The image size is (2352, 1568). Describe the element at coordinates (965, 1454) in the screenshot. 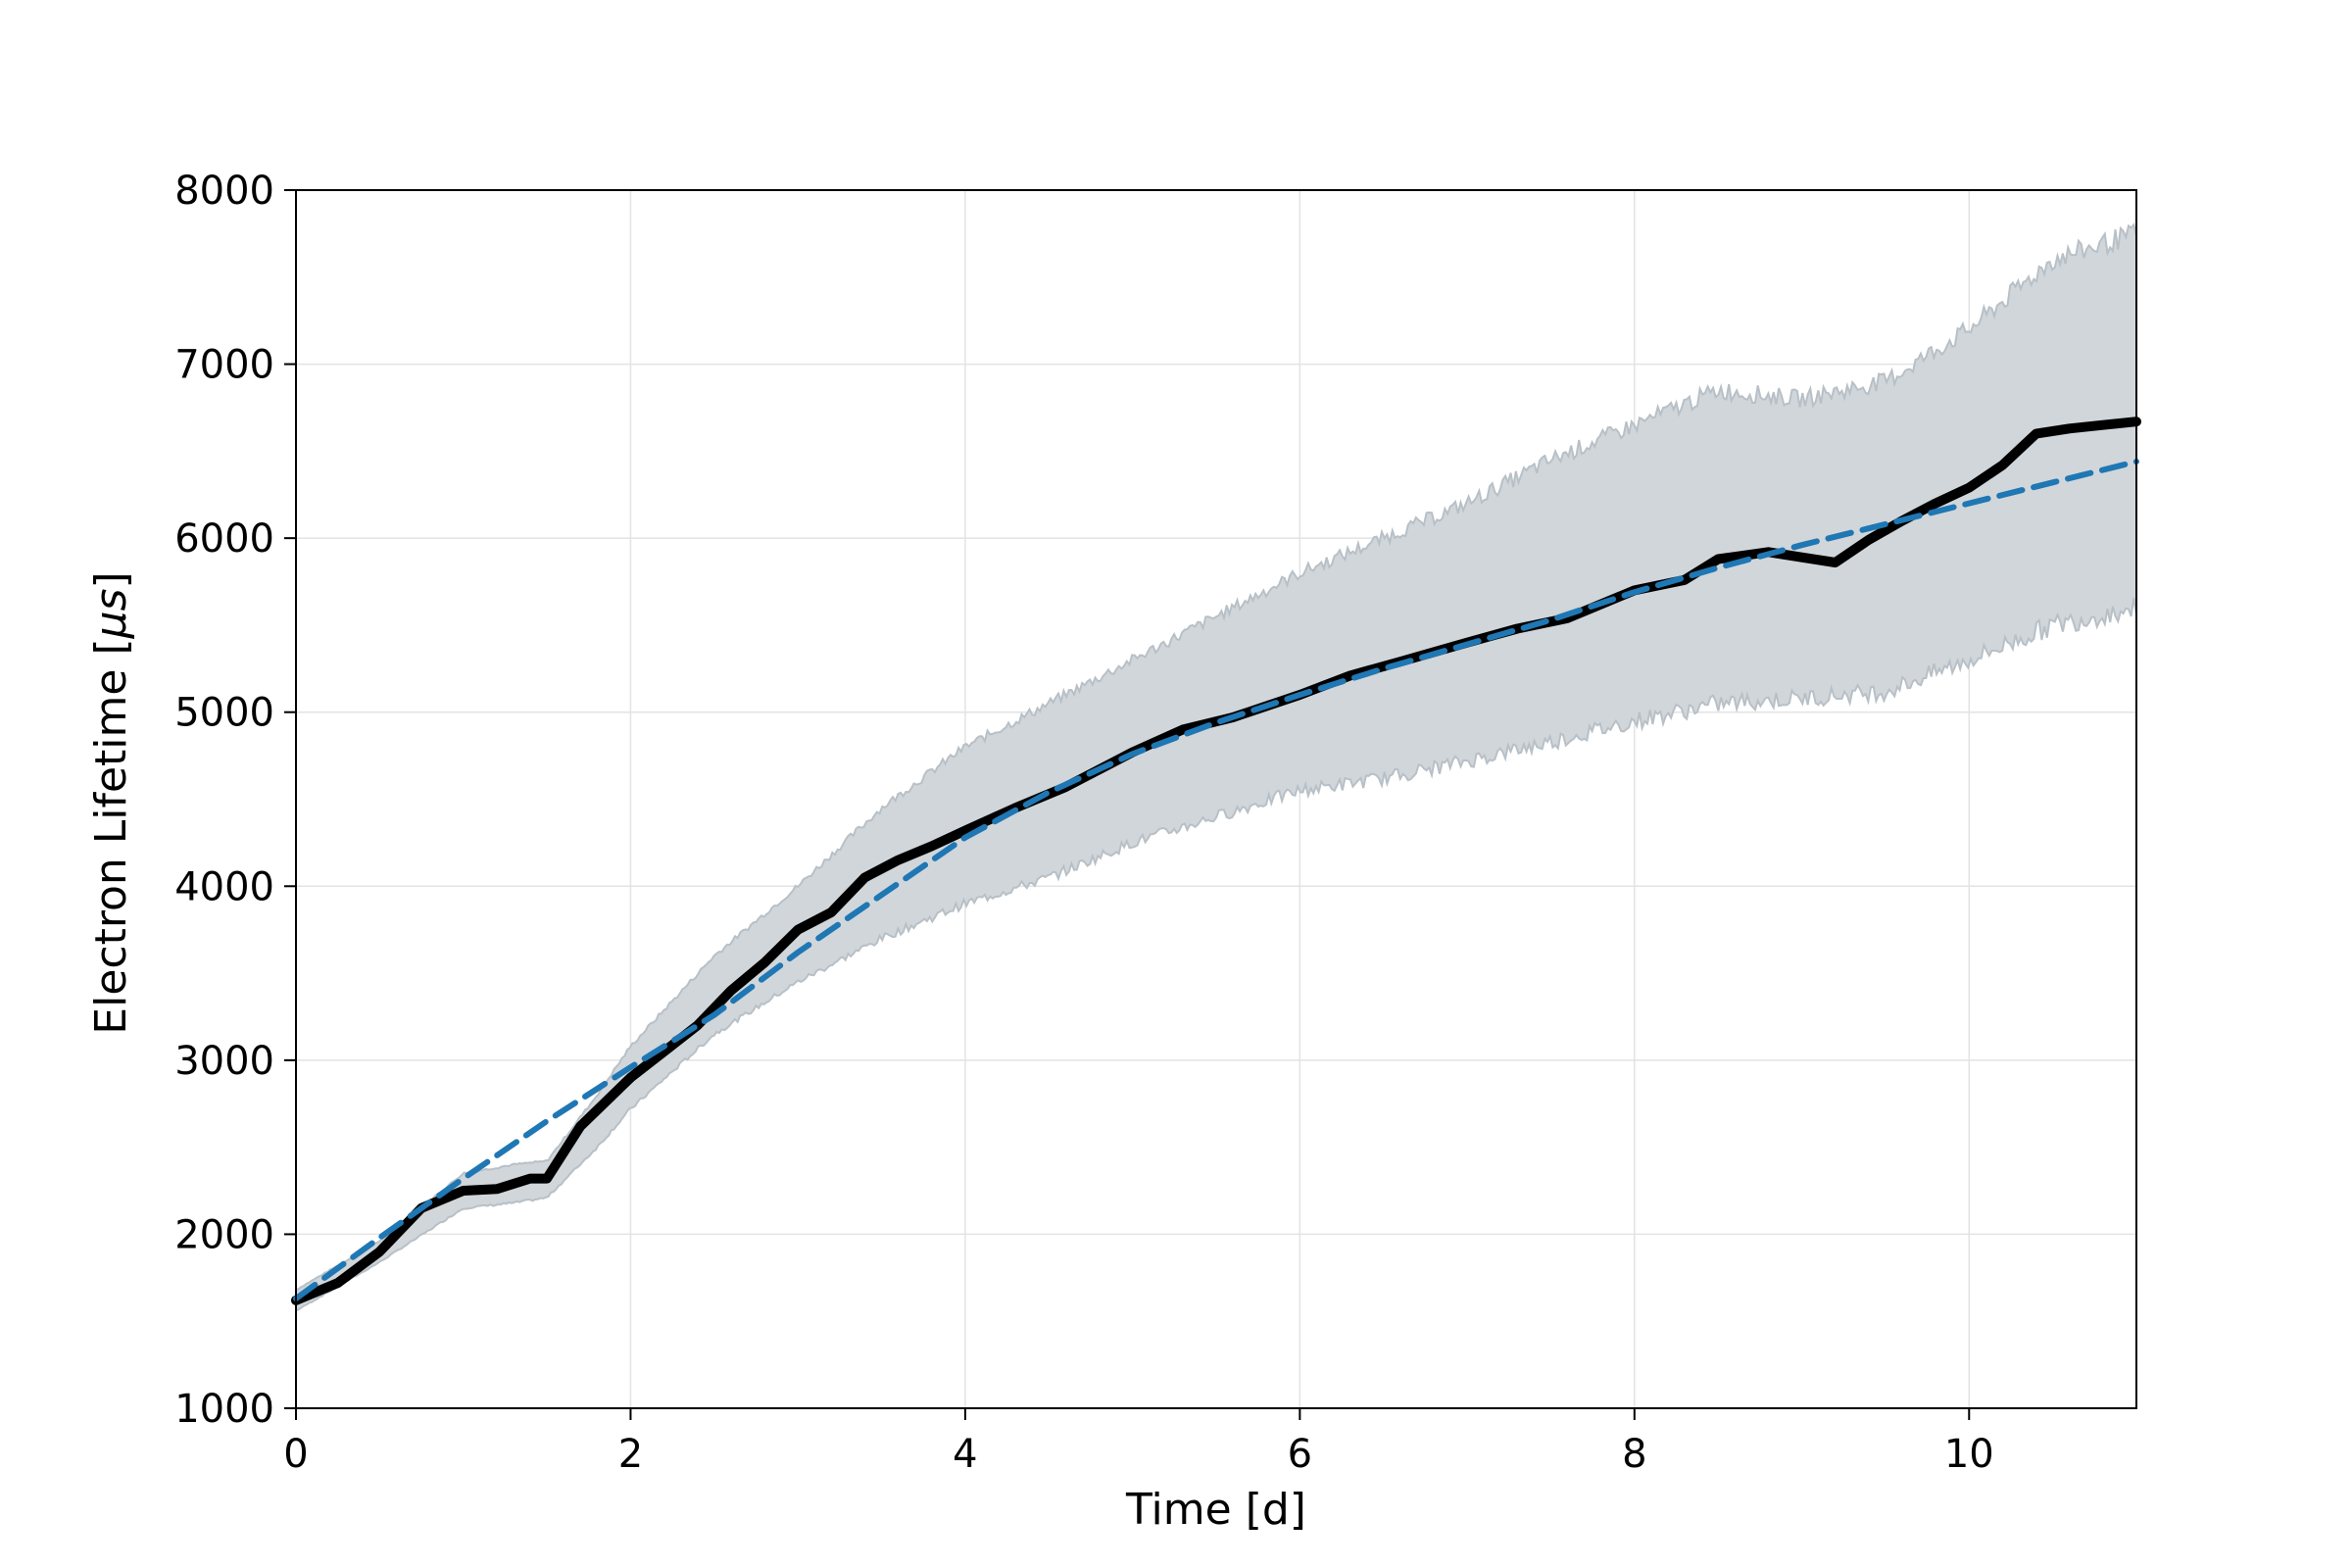

I see `x-tick-label: 4` at that location.